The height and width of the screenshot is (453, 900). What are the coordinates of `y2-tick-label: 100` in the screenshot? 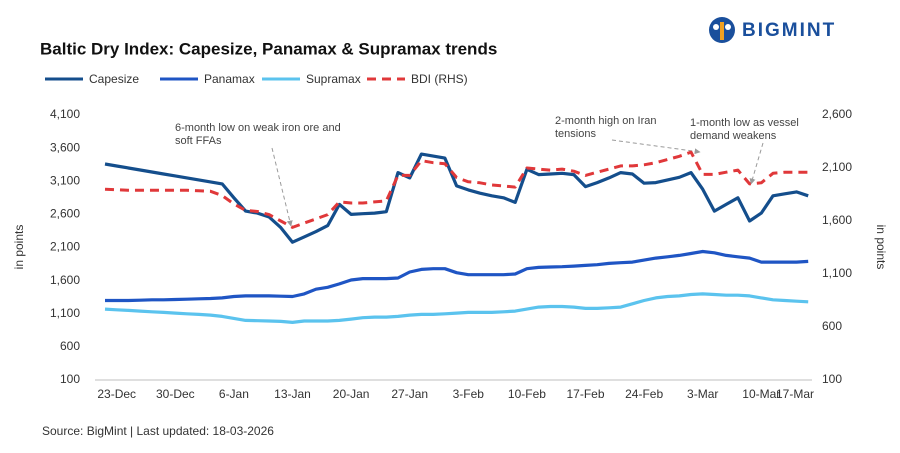 It's located at (832, 379).